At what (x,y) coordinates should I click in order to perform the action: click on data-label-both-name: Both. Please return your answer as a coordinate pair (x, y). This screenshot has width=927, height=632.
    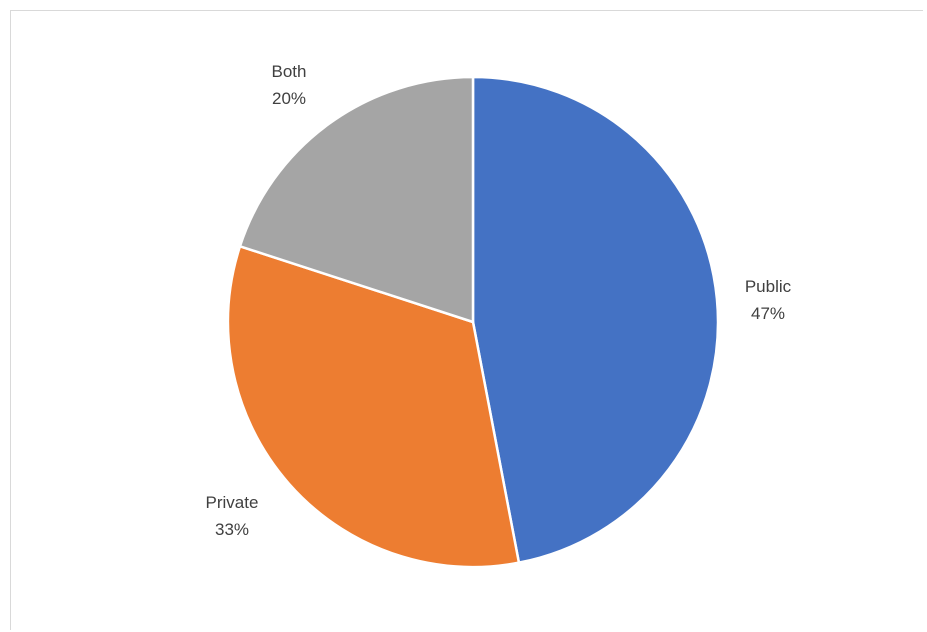
    Looking at the image, I should click on (289, 71).